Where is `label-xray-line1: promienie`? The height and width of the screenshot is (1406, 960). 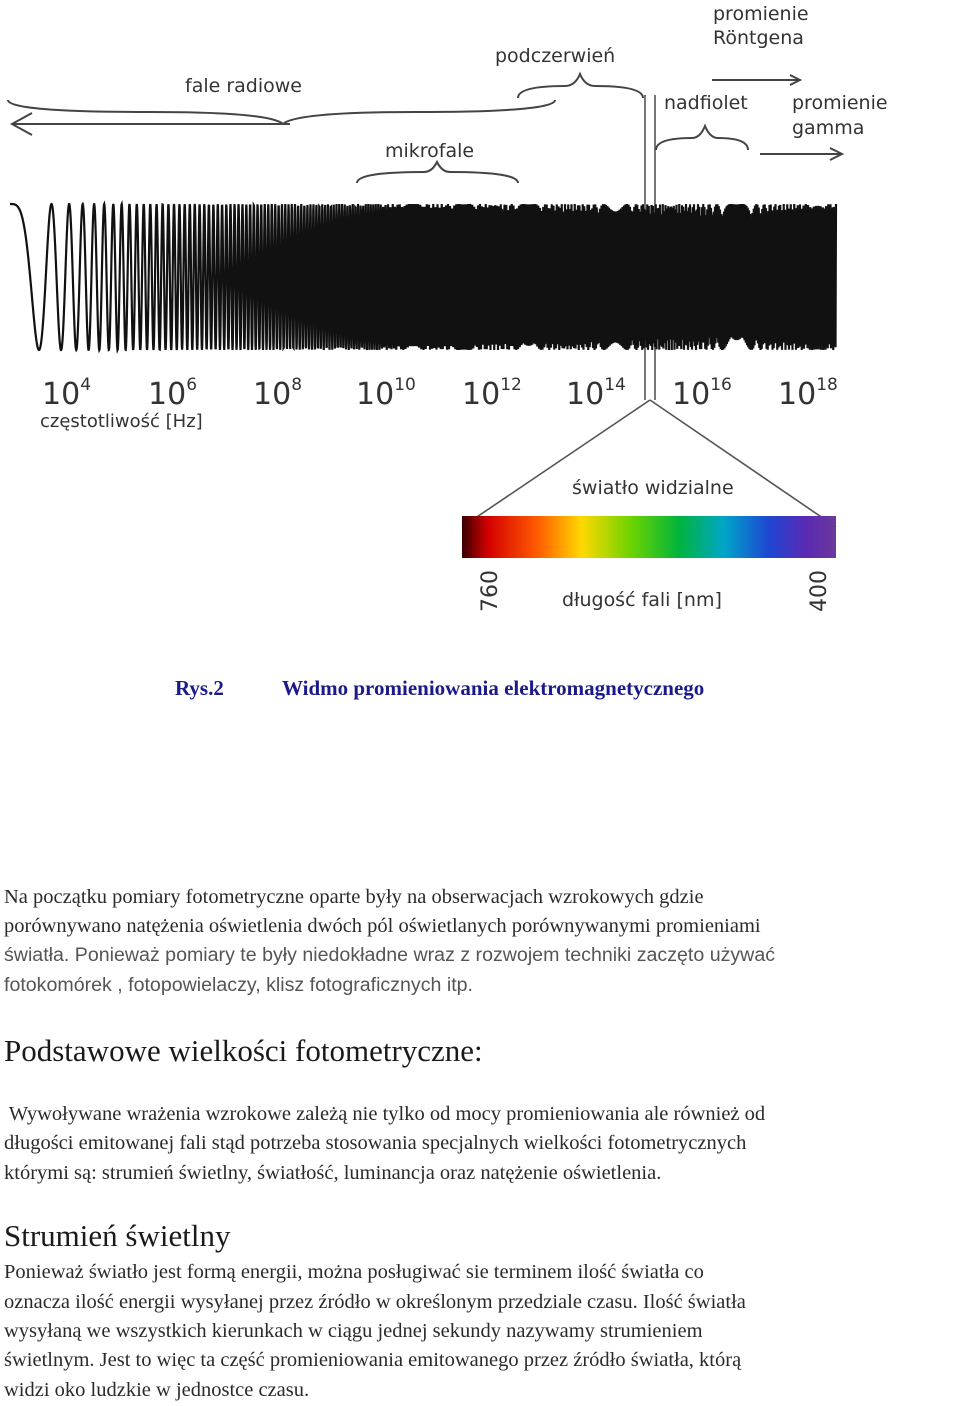 label-xray-line1: promienie is located at coordinates (761, 14).